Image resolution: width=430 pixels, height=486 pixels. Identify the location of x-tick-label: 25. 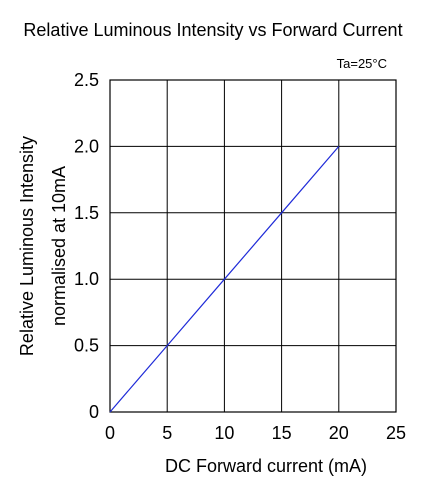
(396, 433).